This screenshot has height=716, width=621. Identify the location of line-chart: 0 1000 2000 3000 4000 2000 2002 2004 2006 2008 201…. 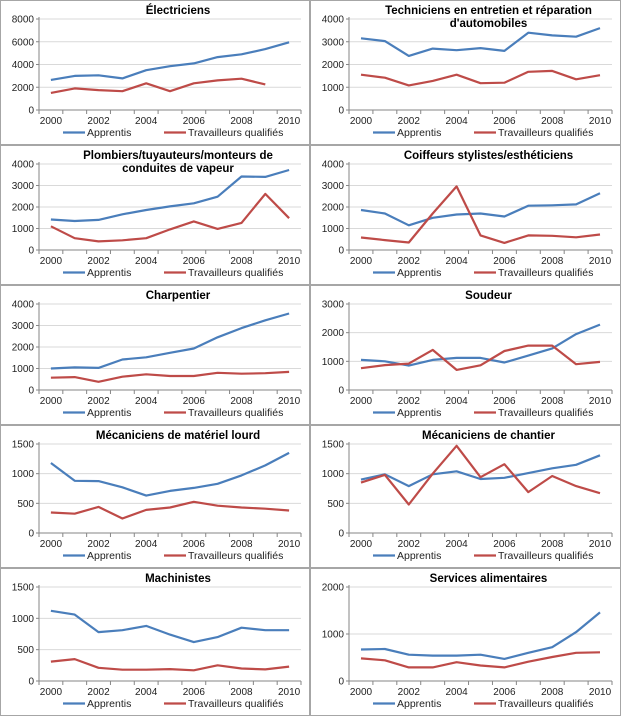
(157, 354).